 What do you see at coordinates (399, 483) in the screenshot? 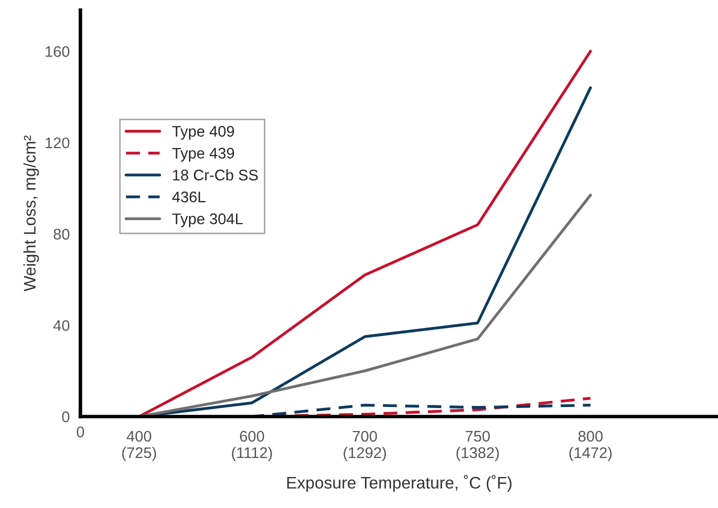
I see `x-axis-title: Exposure Temperature, ˚C (˚F)` at bounding box center [399, 483].